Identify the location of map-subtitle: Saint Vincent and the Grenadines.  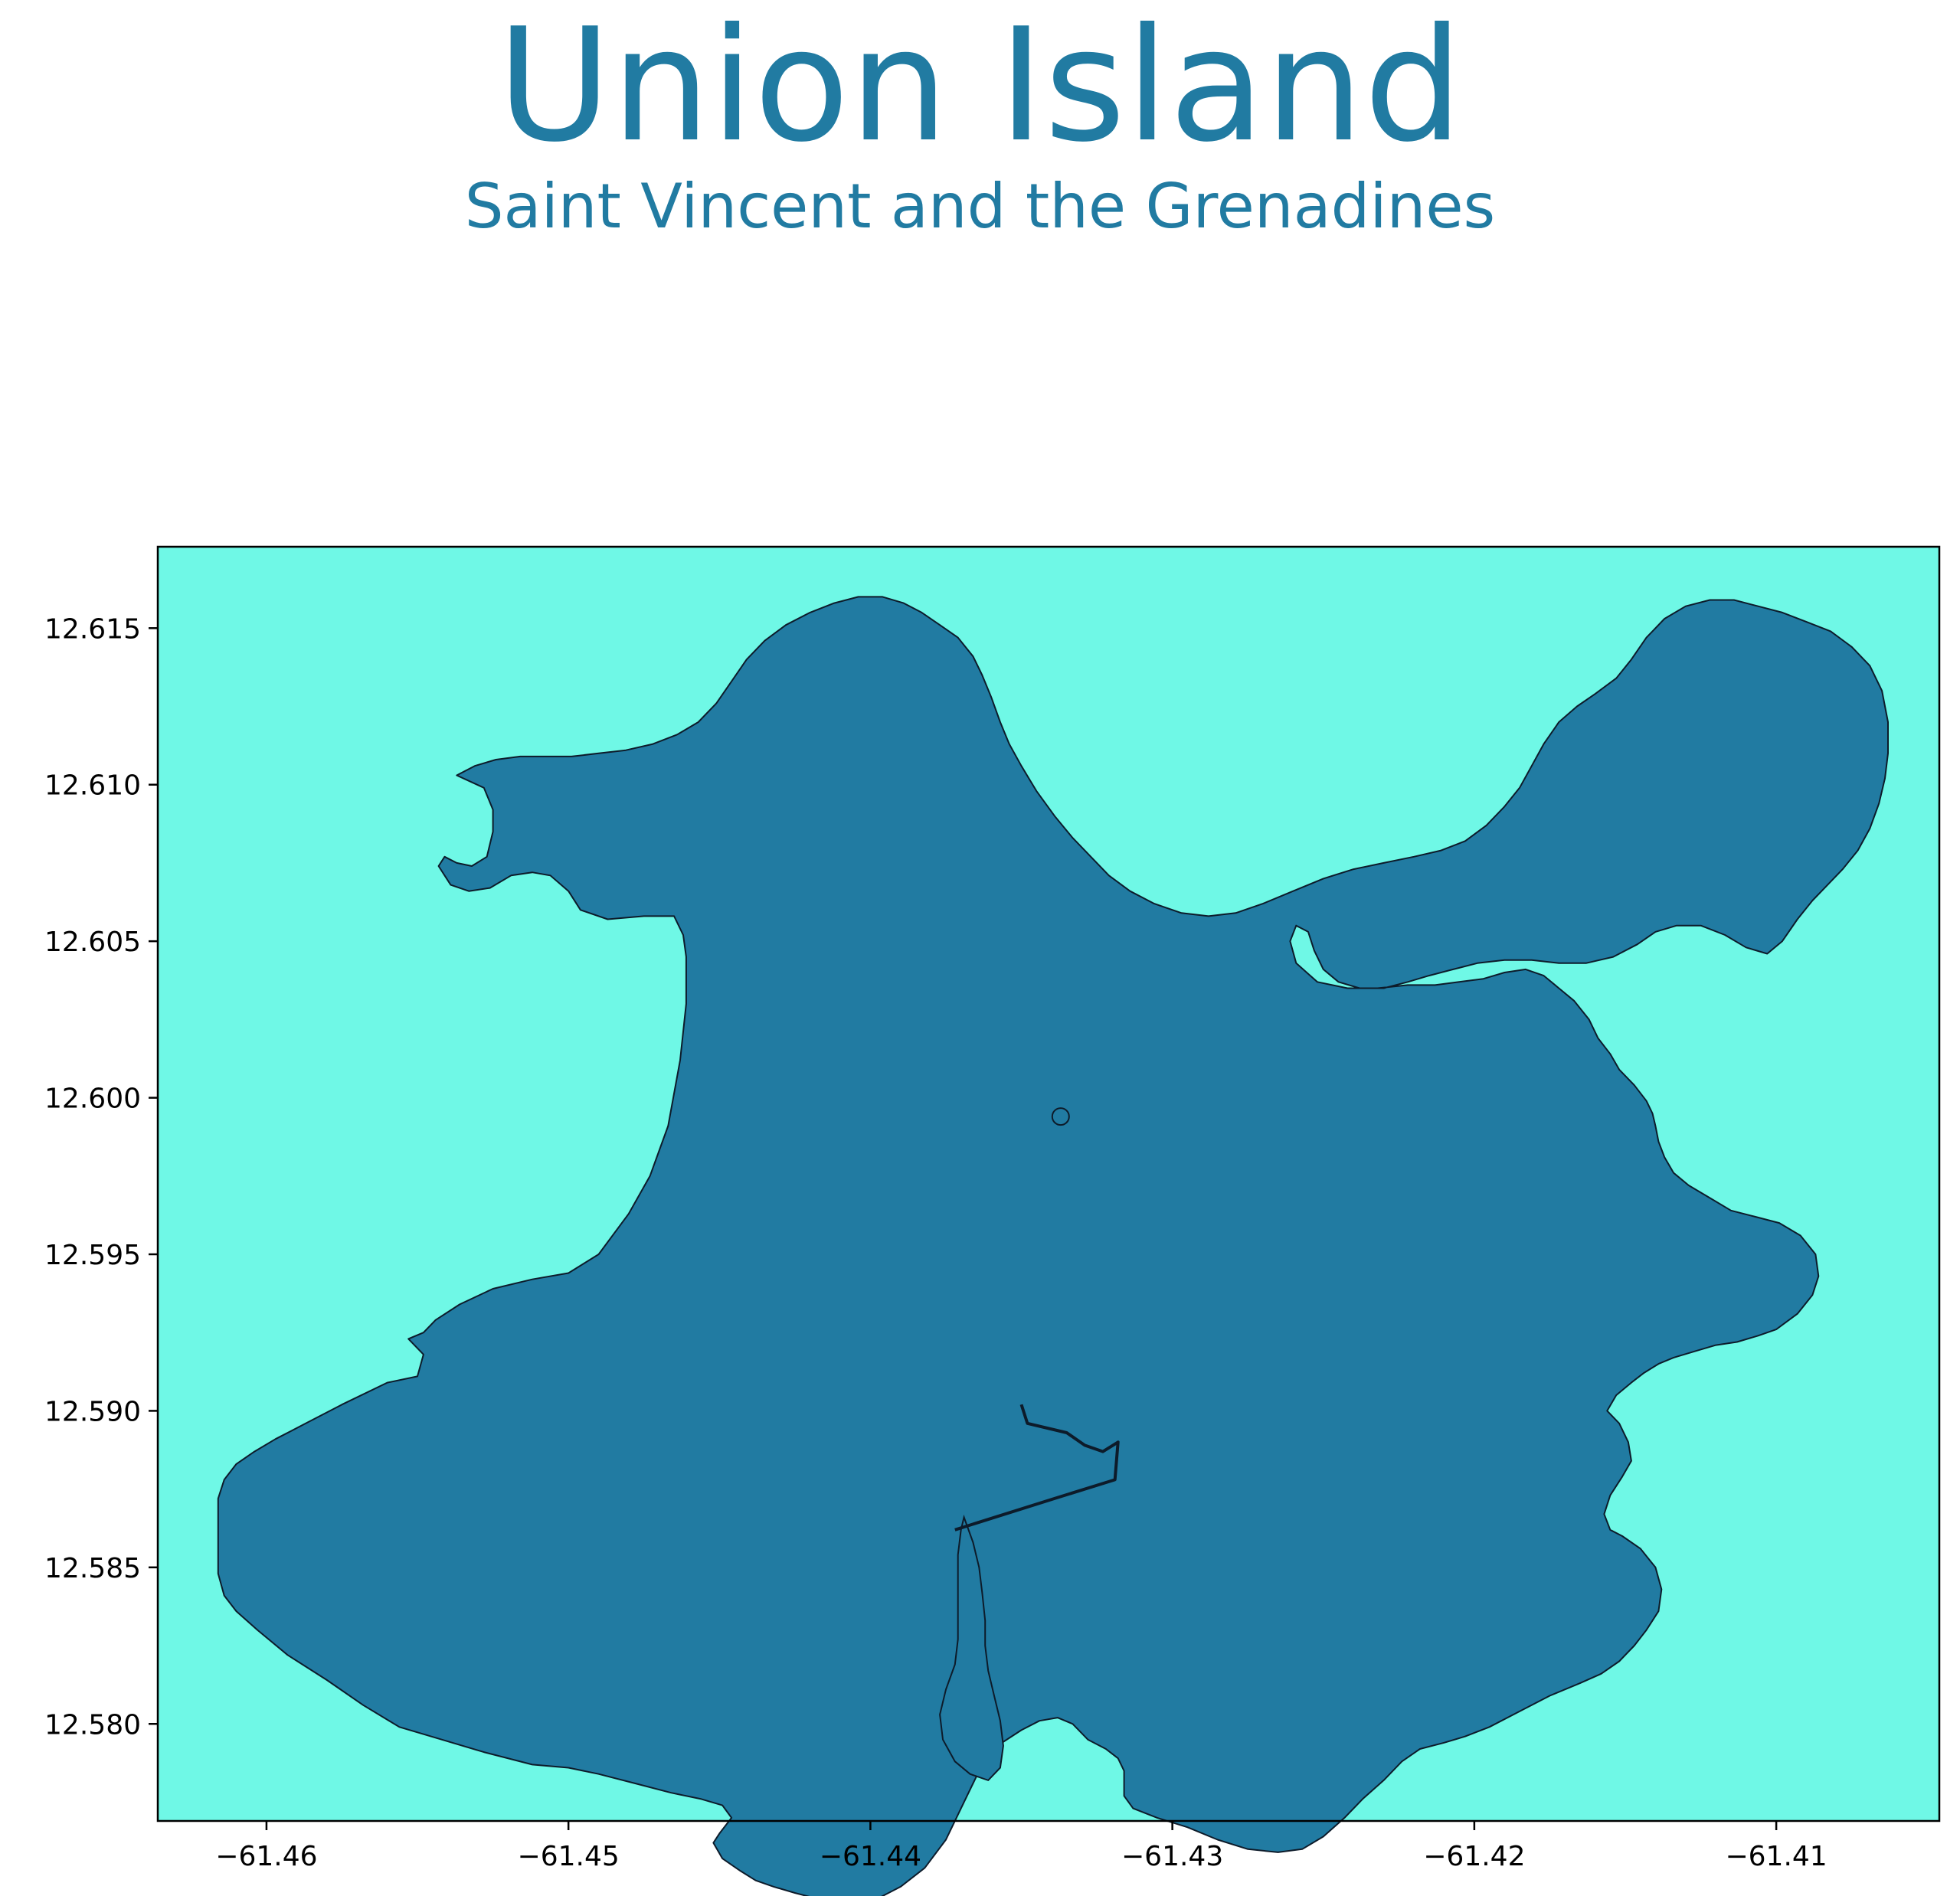
(980, 206).